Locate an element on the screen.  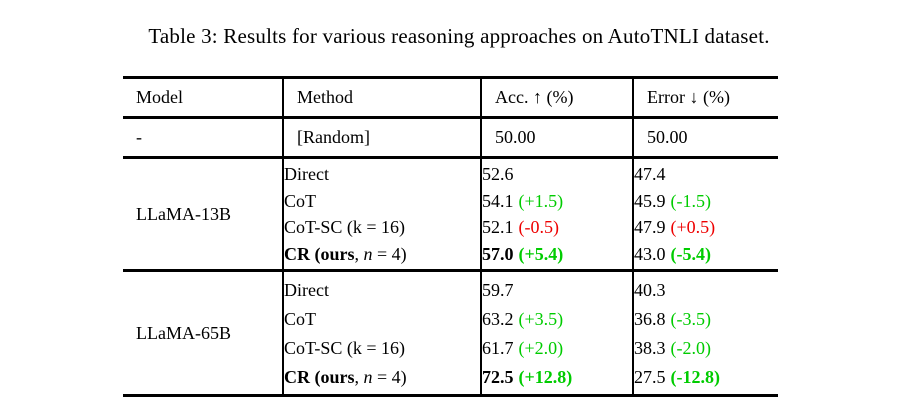
acc-column: 59.7 63.2 (+3.5) 61.7 (+2.0) 72.5 (+12.8) is located at coordinates (556, 333).